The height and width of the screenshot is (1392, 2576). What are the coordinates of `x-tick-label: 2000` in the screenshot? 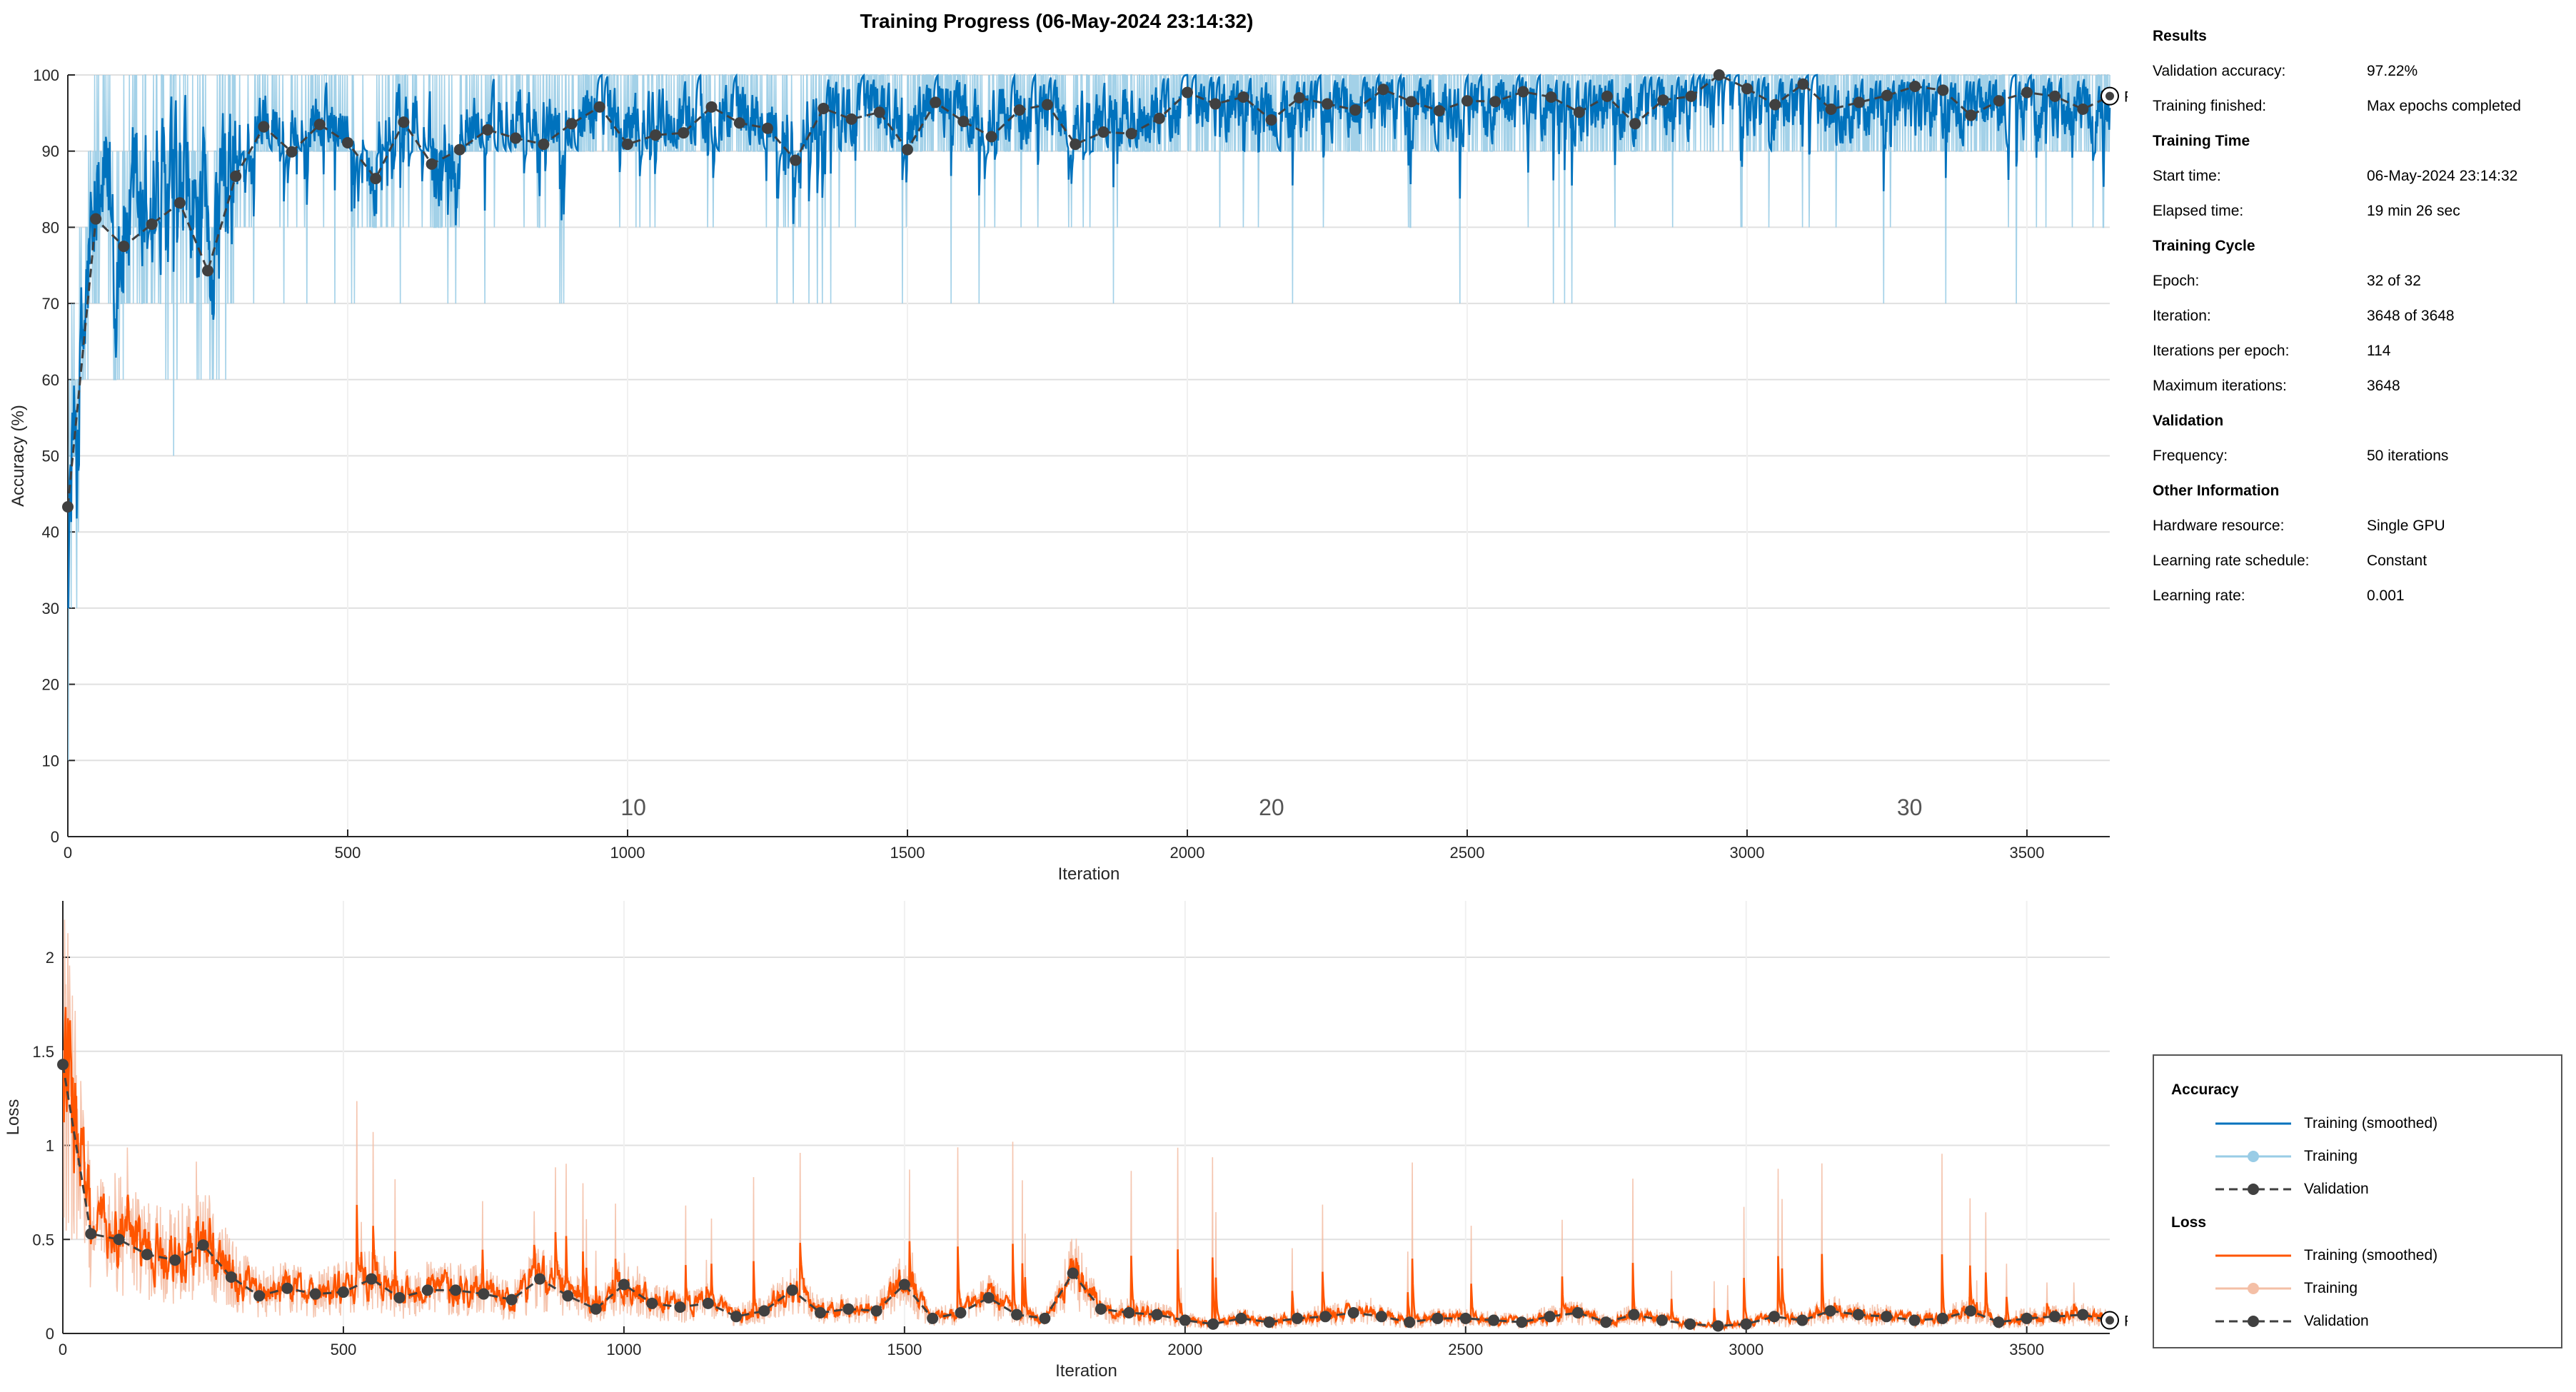 It's located at (1184, 1349).